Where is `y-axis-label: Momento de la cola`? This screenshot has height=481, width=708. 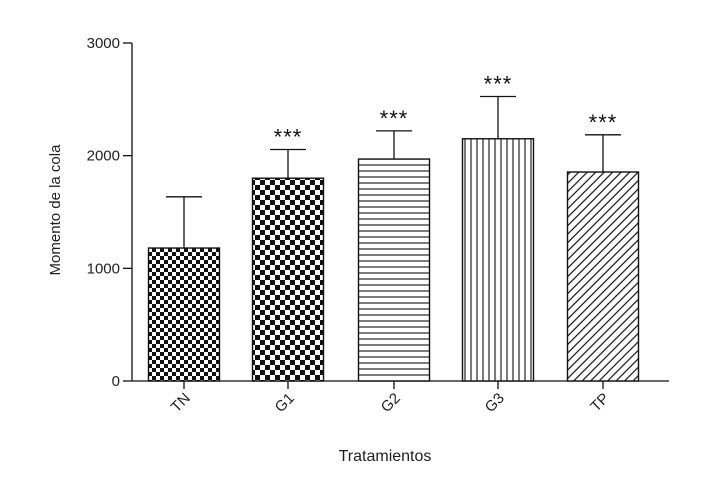 y-axis-label: Momento de la cola is located at coordinates (55, 210).